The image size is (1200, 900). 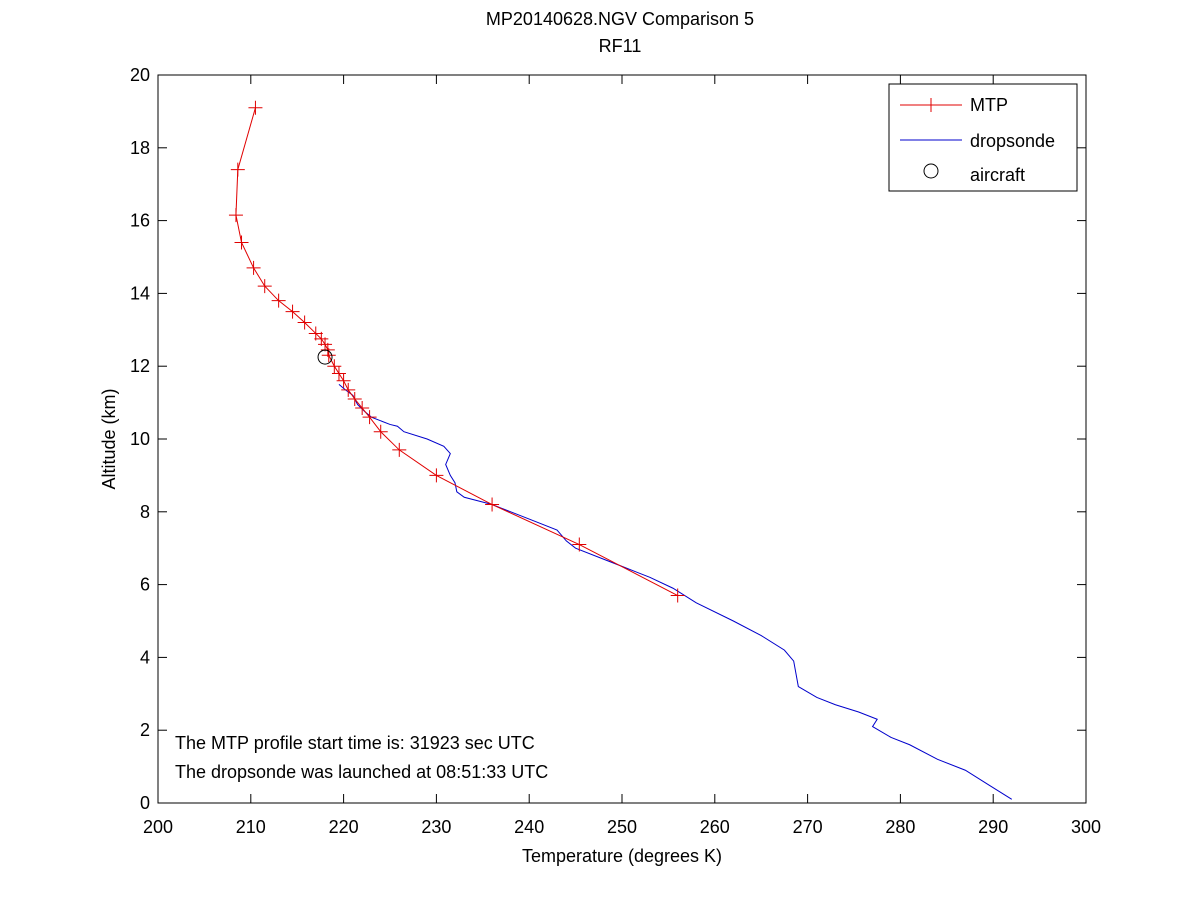 What do you see at coordinates (436, 827) in the screenshot?
I see `x-tick-label: 230` at bounding box center [436, 827].